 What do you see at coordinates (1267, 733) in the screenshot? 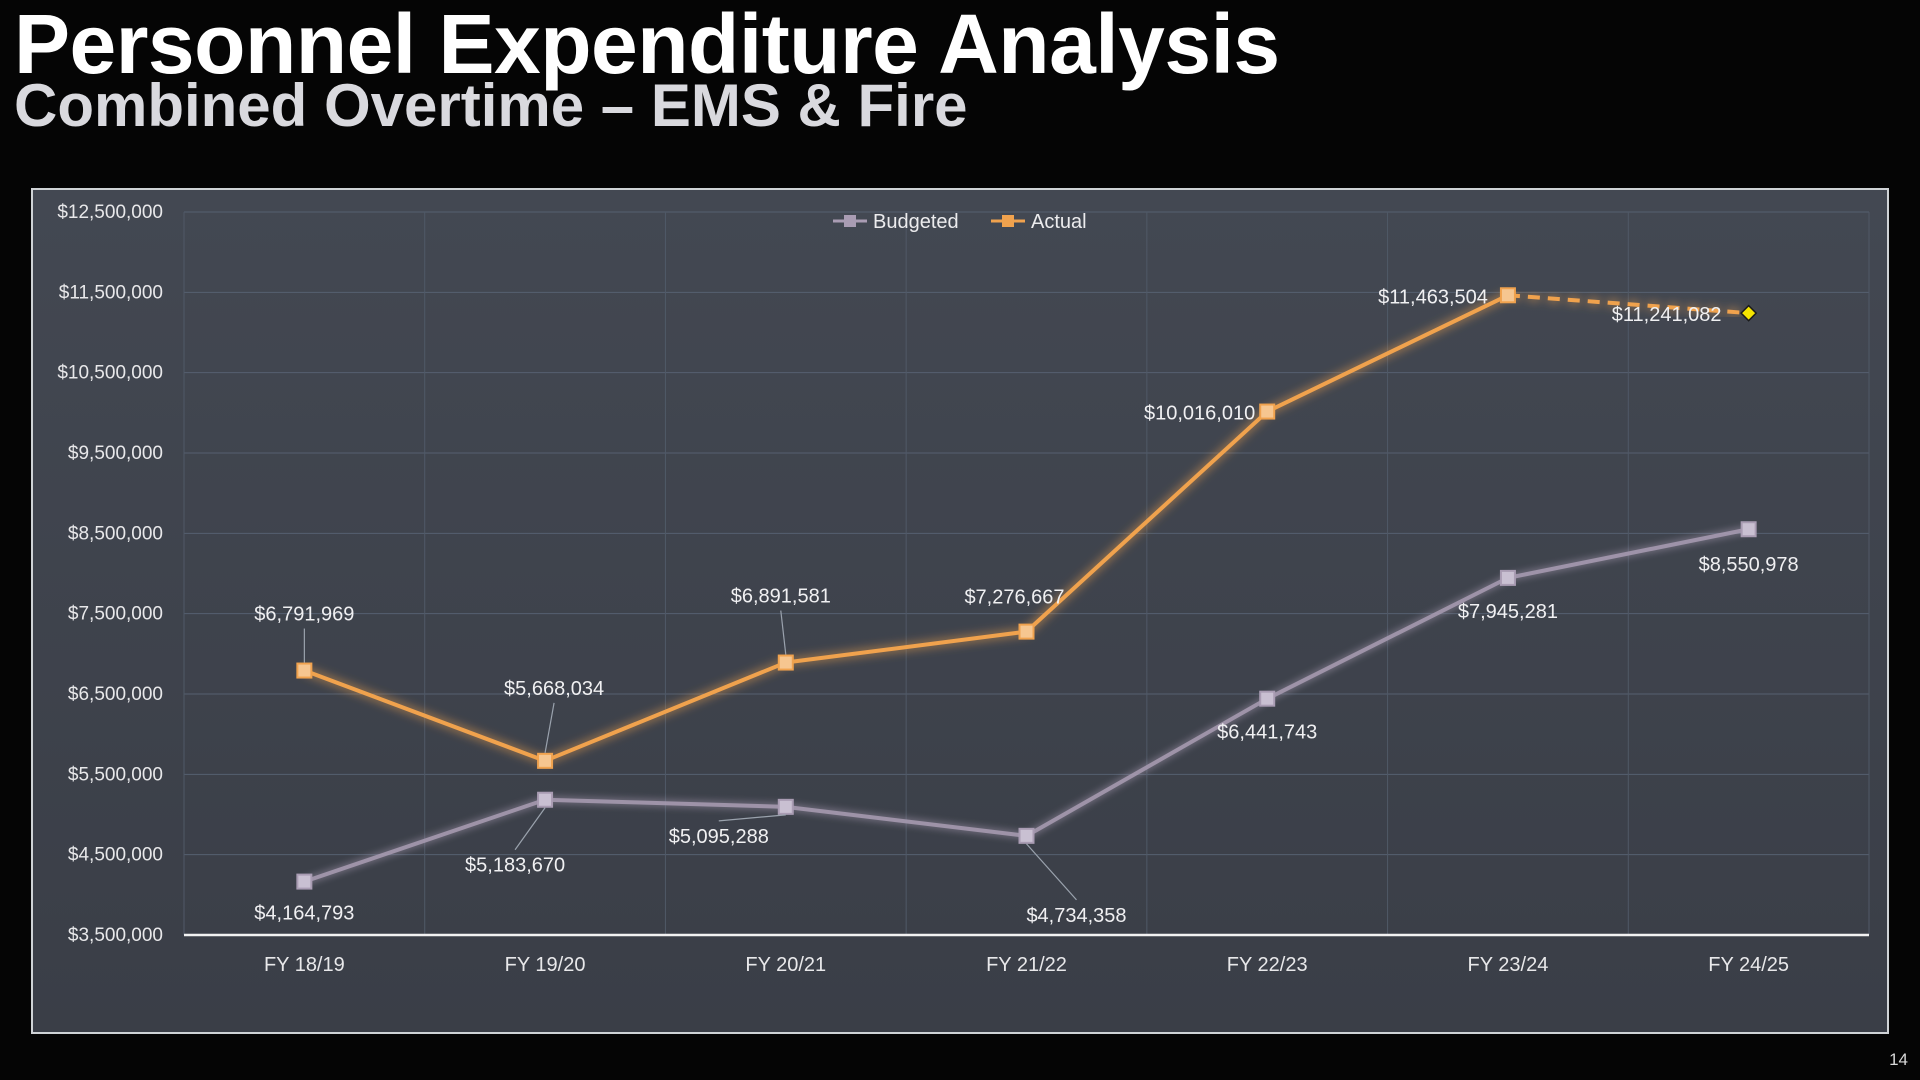
I see `budgeted-data-label: $6,441,743` at bounding box center [1267, 733].